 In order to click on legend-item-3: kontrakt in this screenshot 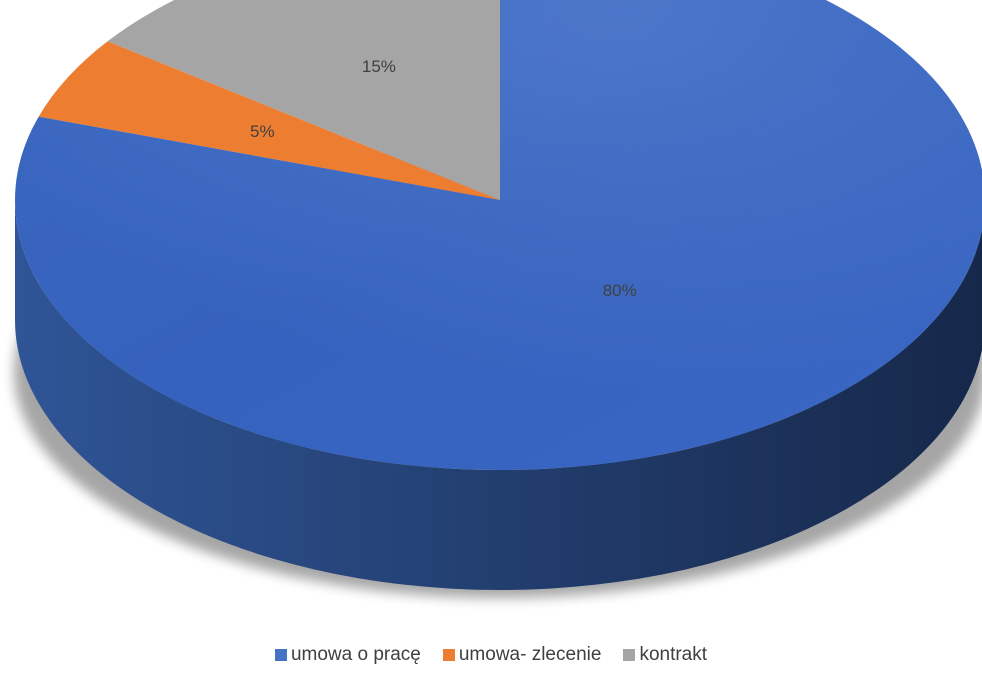, I will do `click(665, 655)`.